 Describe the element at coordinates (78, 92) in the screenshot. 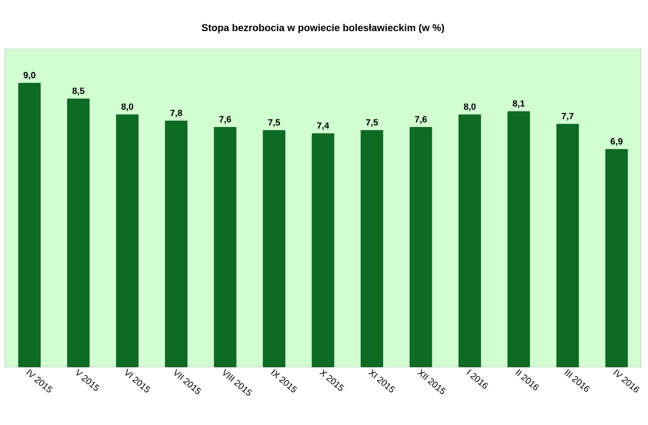

I see `data-label: 8,5` at that location.